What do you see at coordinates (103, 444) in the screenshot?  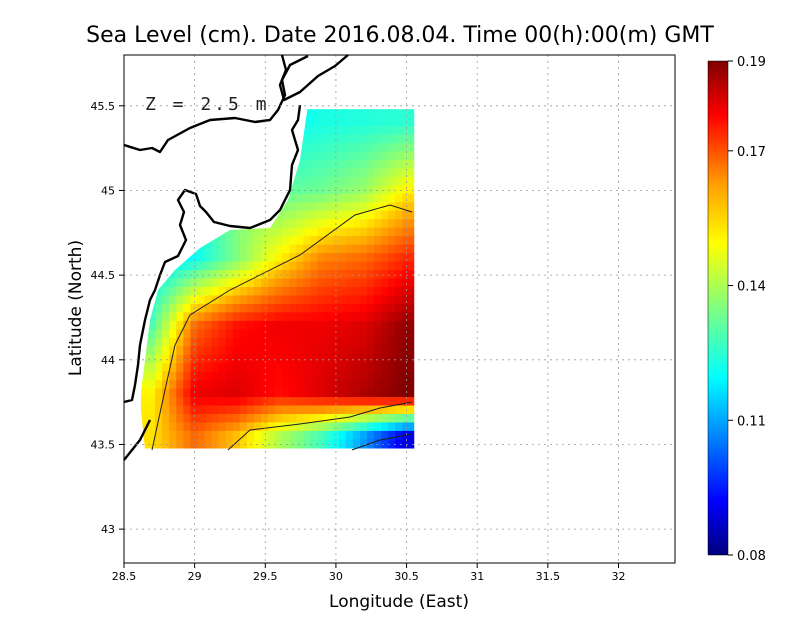 I see `y-tick-label: 43.5` at bounding box center [103, 444].